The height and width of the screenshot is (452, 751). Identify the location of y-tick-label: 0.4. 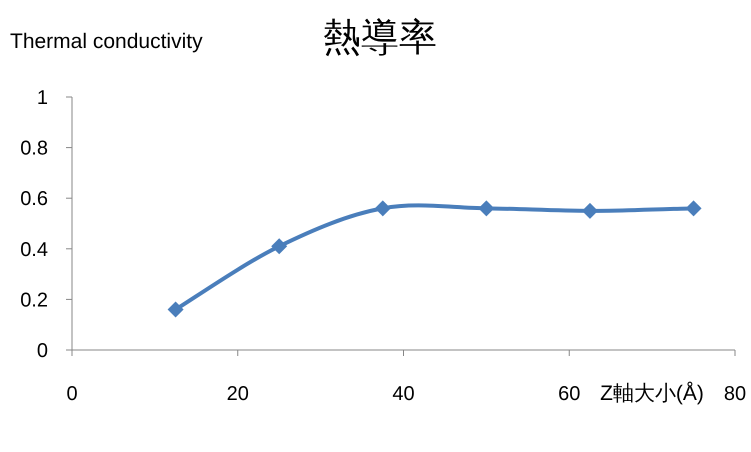
(34, 249).